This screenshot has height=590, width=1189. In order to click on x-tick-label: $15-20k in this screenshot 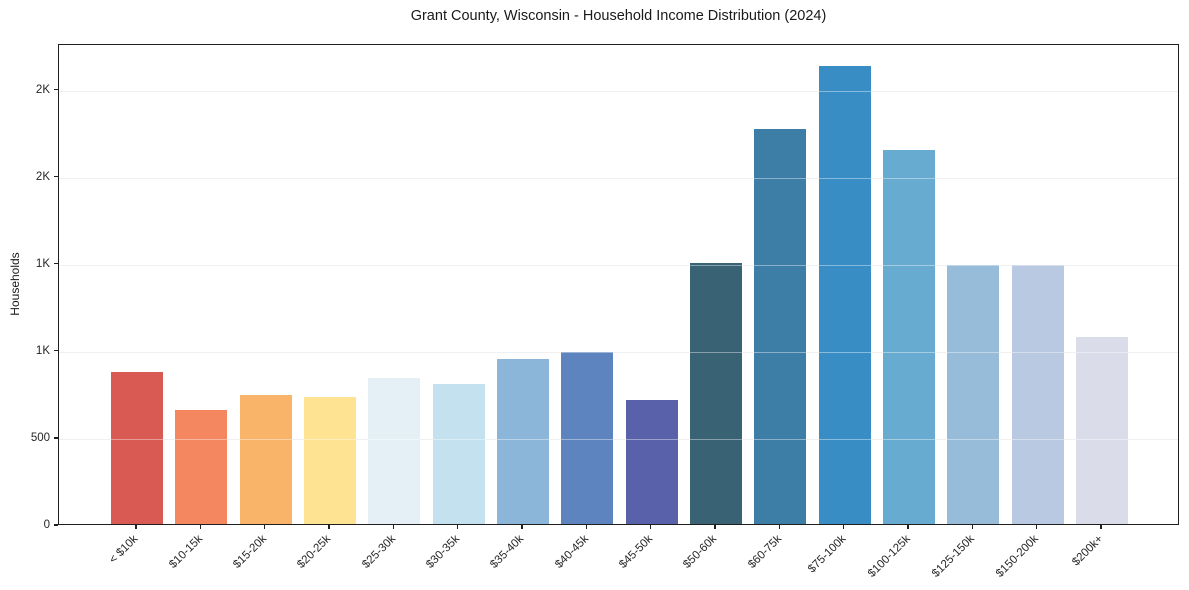, I will do `click(250, 552)`.